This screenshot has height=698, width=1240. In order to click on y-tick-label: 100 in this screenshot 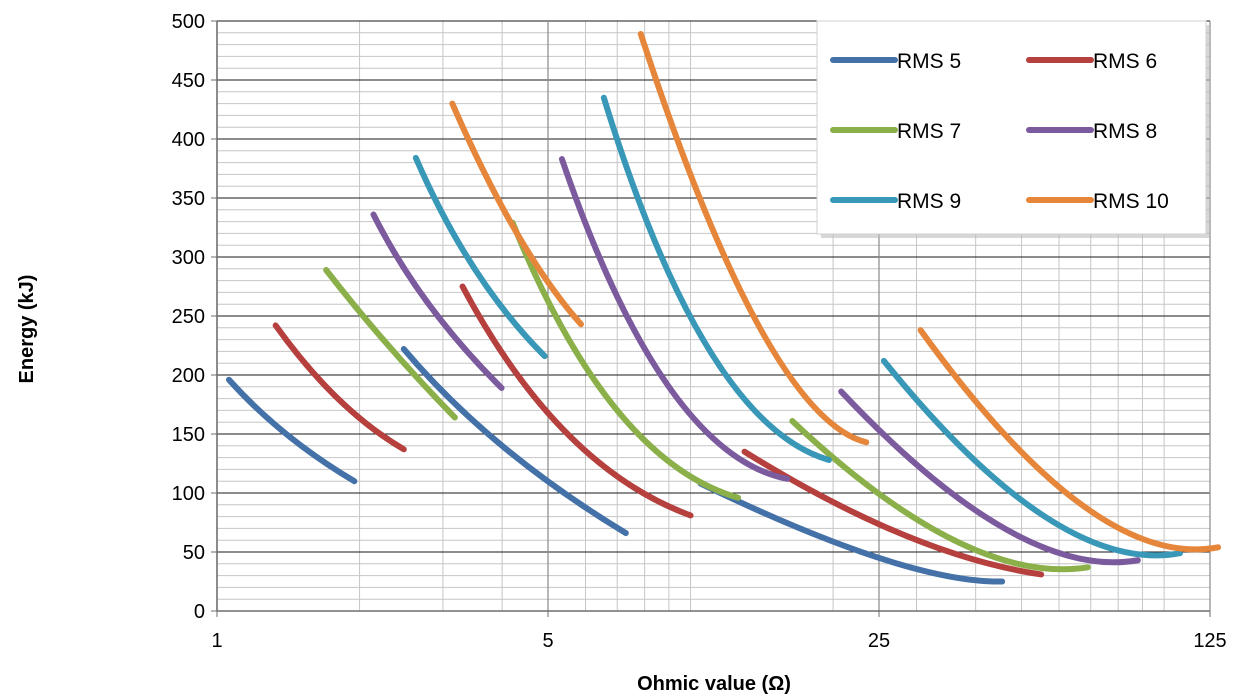, I will do `click(188, 494)`.